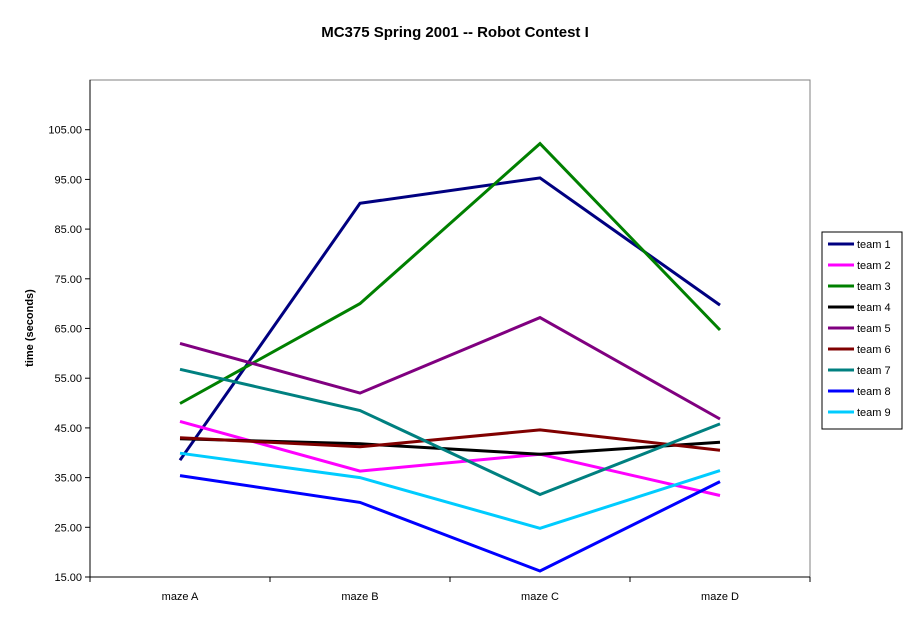 The height and width of the screenshot is (623, 911). What do you see at coordinates (68, 528) in the screenshot?
I see `y-tick-label: 25.00` at bounding box center [68, 528].